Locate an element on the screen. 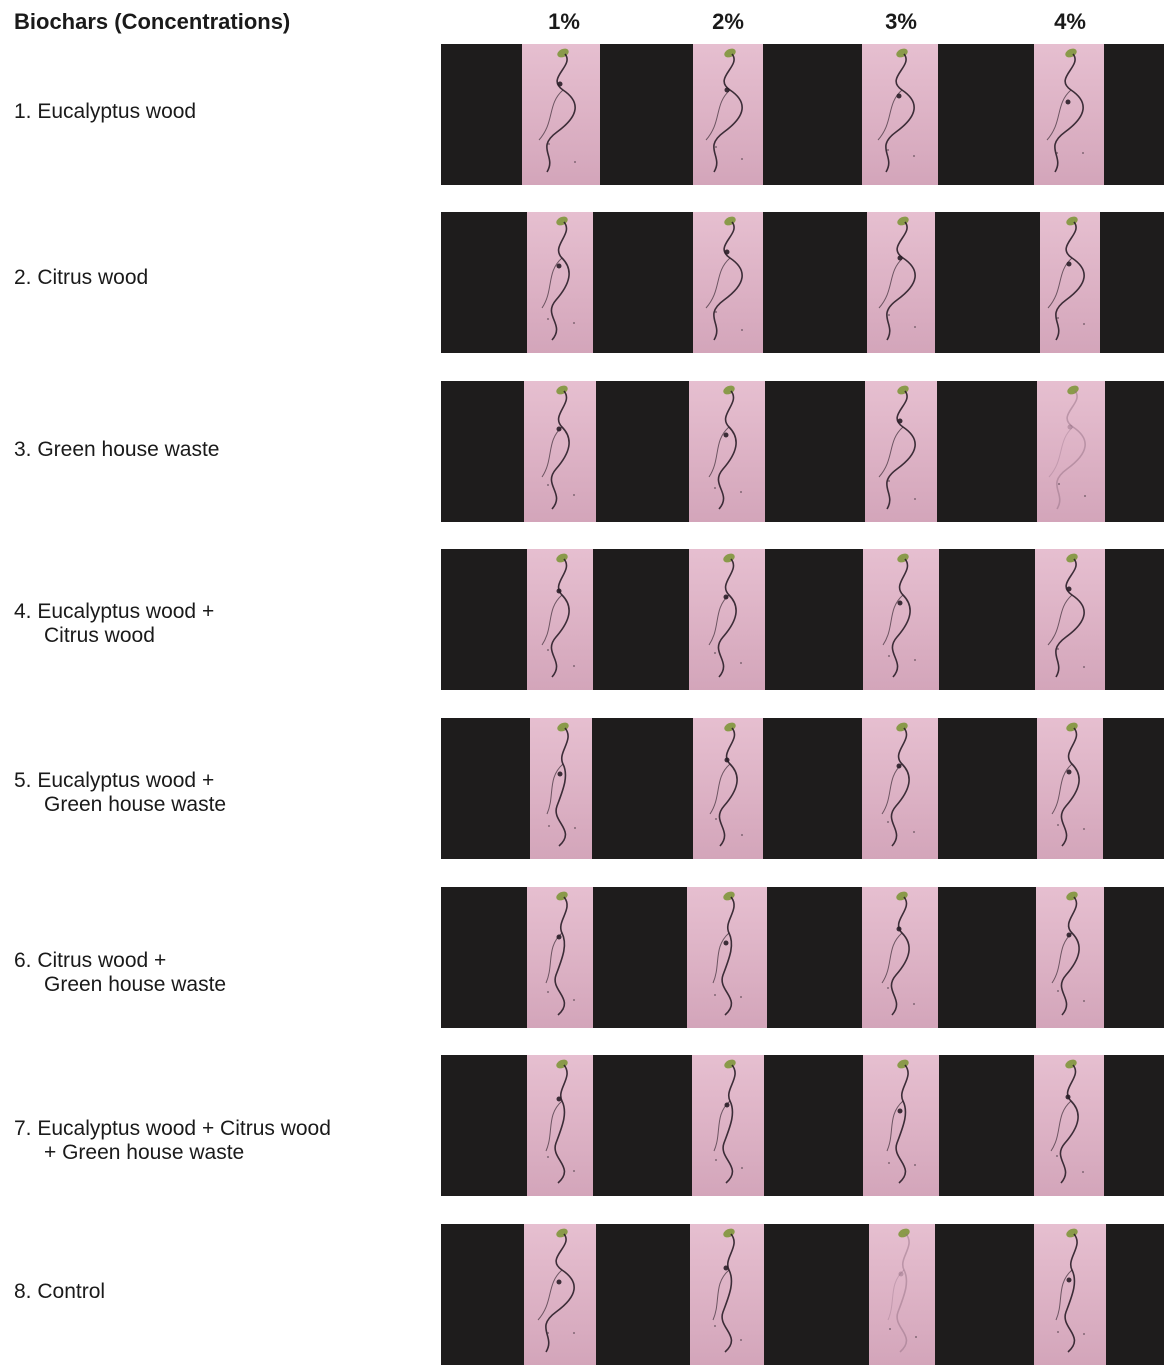 The height and width of the screenshot is (1365, 1164). figure-title: Biochars (Concentrations) is located at coordinates (152, 21).